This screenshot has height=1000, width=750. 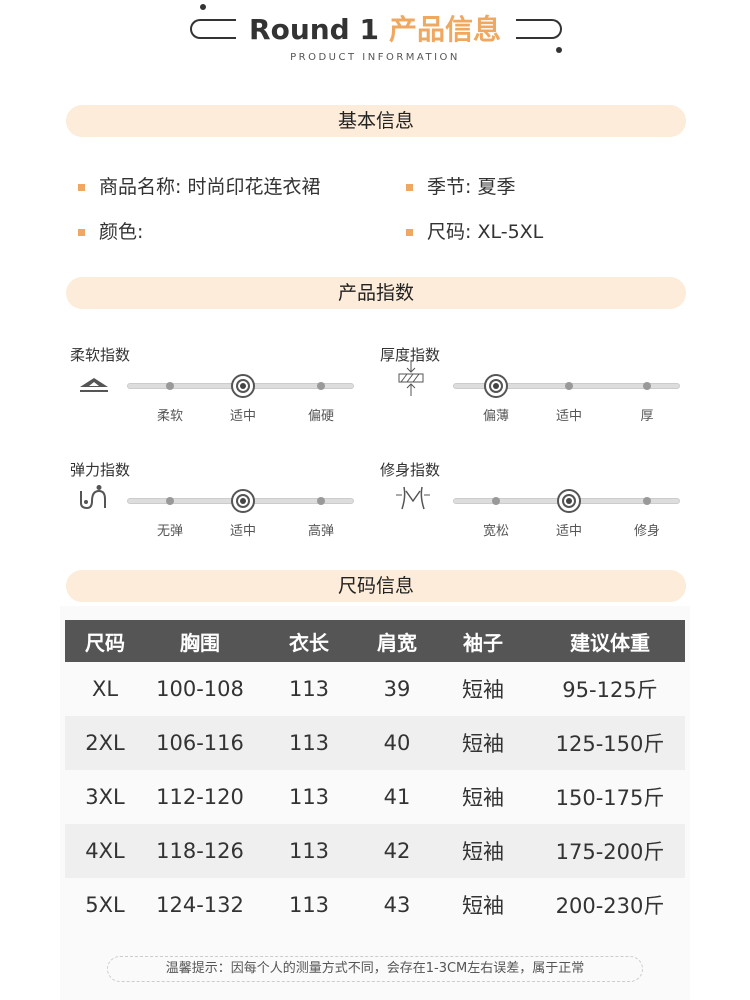 What do you see at coordinates (140, 187) in the screenshot?
I see `info-label: 商品名称:` at bounding box center [140, 187].